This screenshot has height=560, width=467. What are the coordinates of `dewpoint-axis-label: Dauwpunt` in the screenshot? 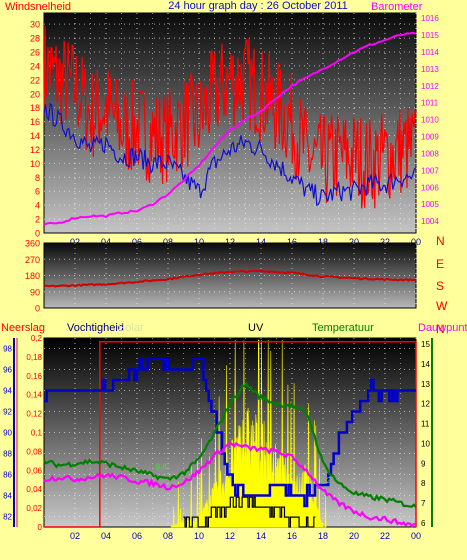 It's located at (442, 328).